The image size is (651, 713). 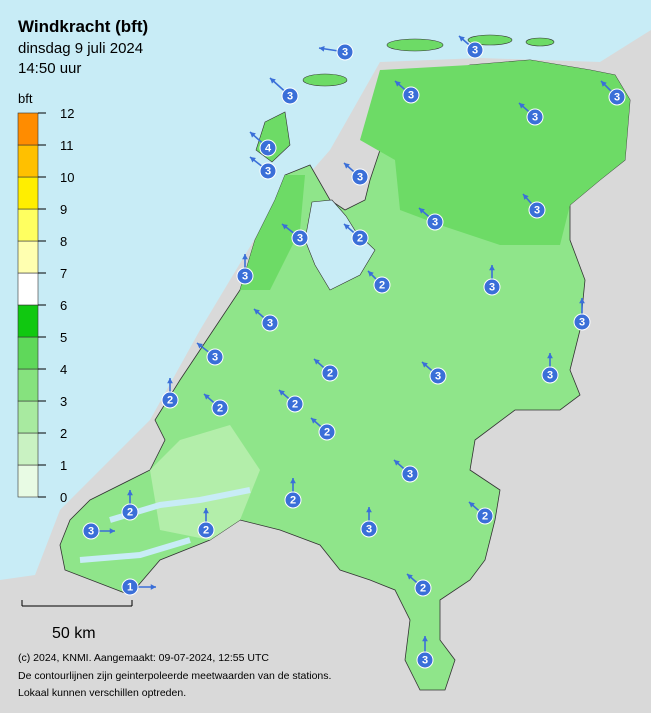 I want to click on legend-label: 2, so click(x=63, y=433).